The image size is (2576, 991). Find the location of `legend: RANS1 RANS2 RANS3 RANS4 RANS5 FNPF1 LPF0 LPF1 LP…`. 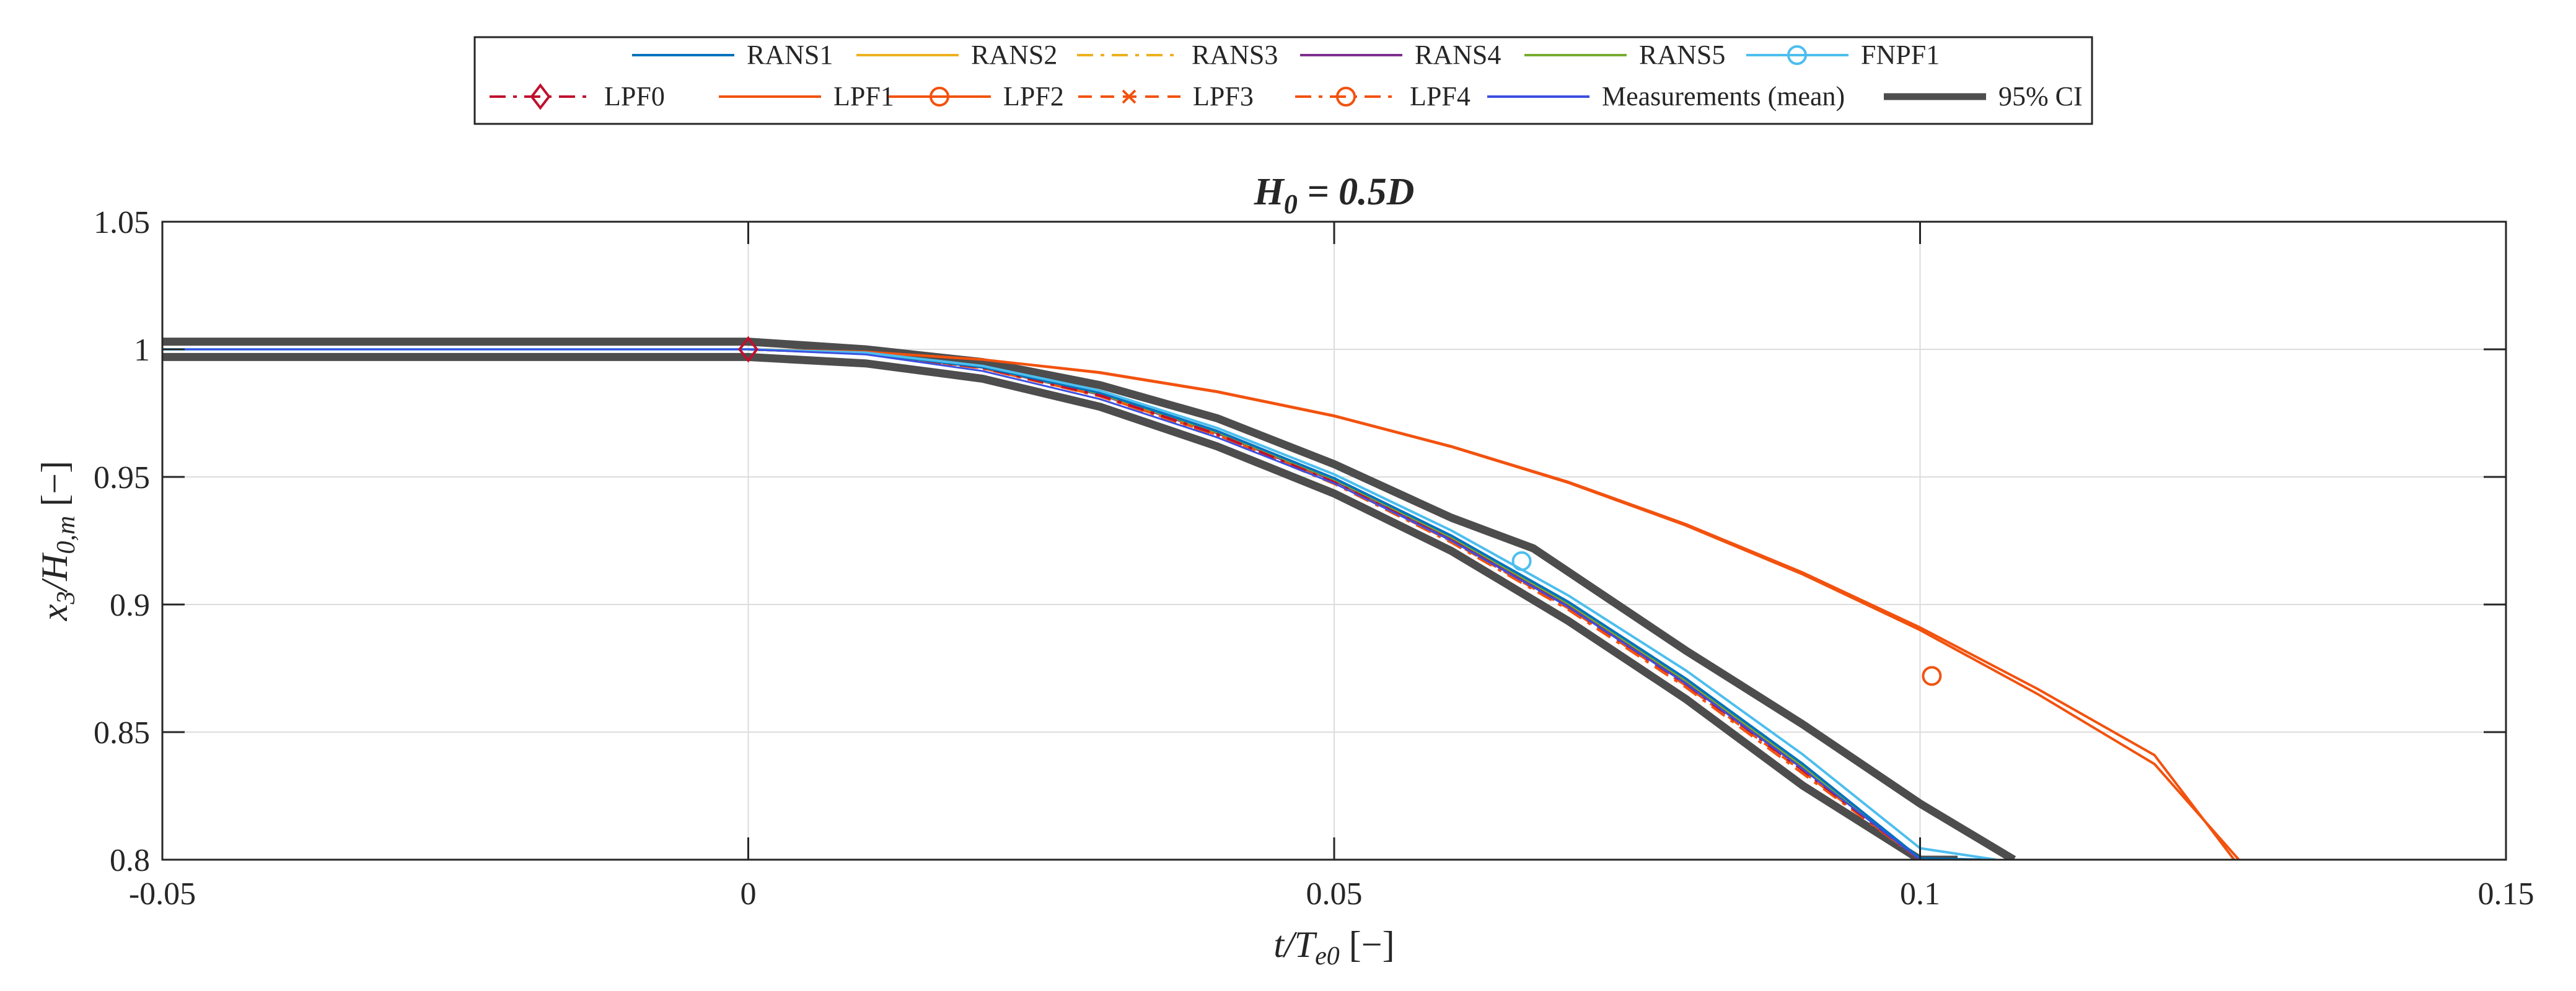

legend: RANS1 RANS2 RANS3 RANS4 RANS5 FNPF1 LPF0 LPF1 LP… is located at coordinates (1283, 81).